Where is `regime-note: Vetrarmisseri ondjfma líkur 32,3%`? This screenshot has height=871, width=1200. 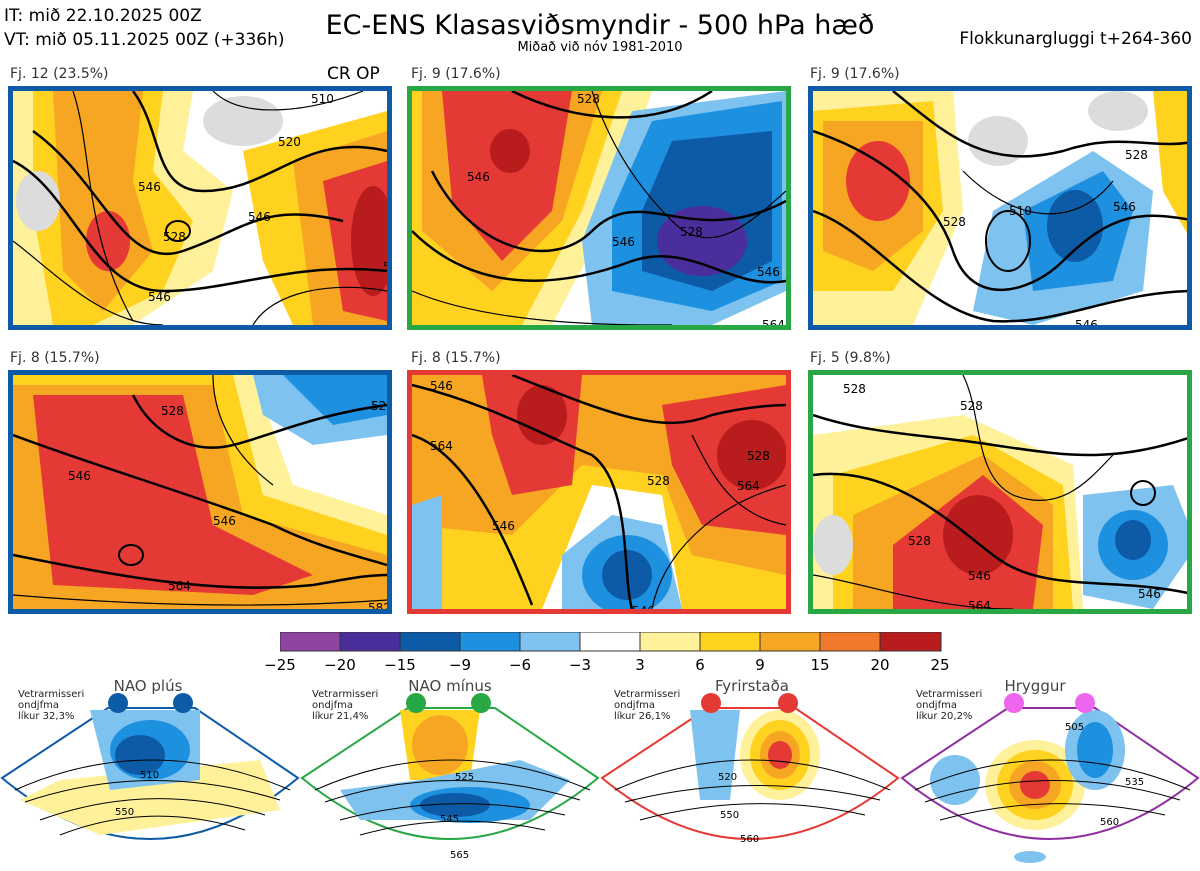
regime-note: Vetrarmisseri ondjfma líkur 32,3% is located at coordinates (51, 705).